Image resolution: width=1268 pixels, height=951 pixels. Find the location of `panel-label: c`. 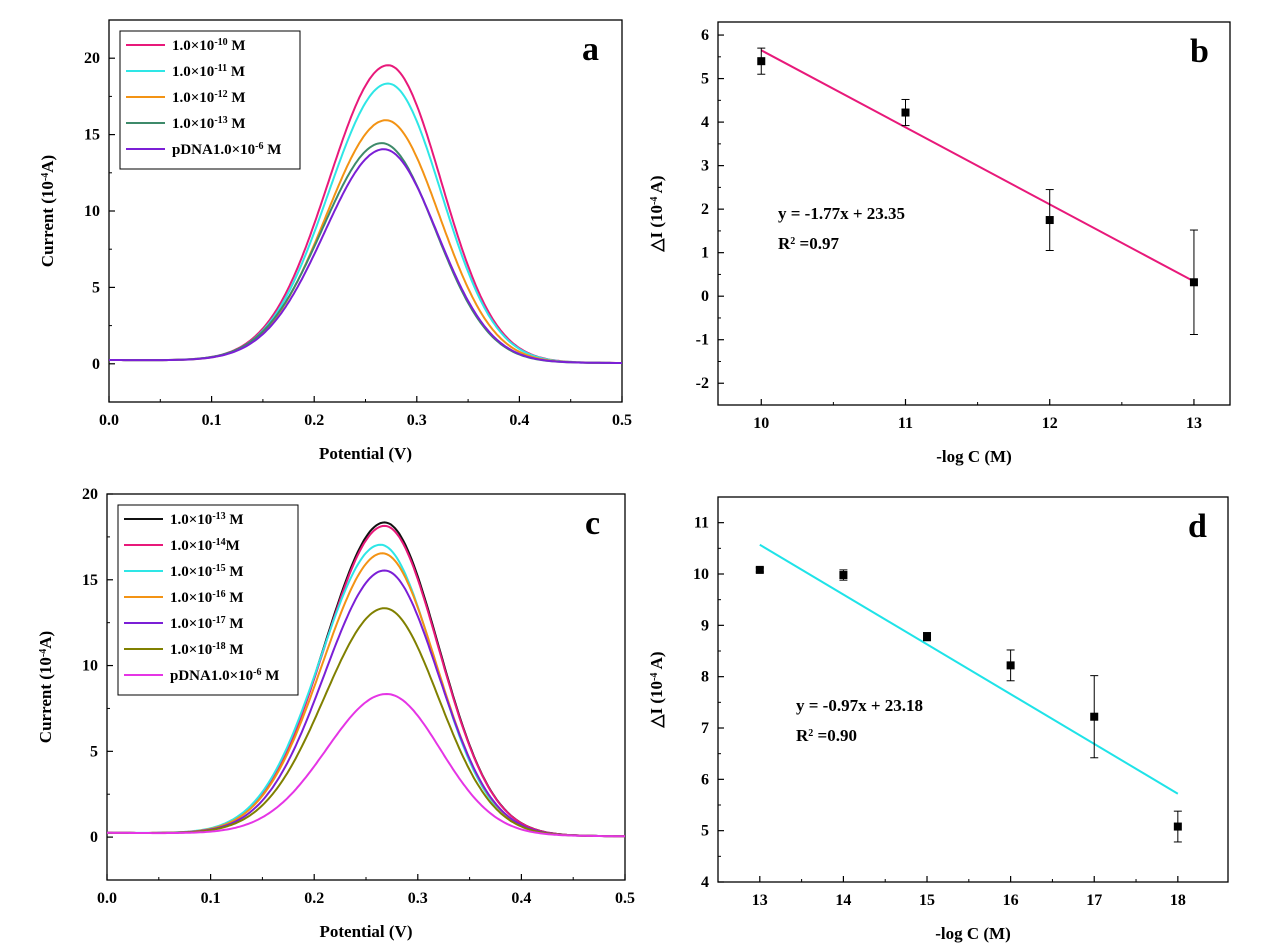

panel-label: c is located at coordinates (592, 523).